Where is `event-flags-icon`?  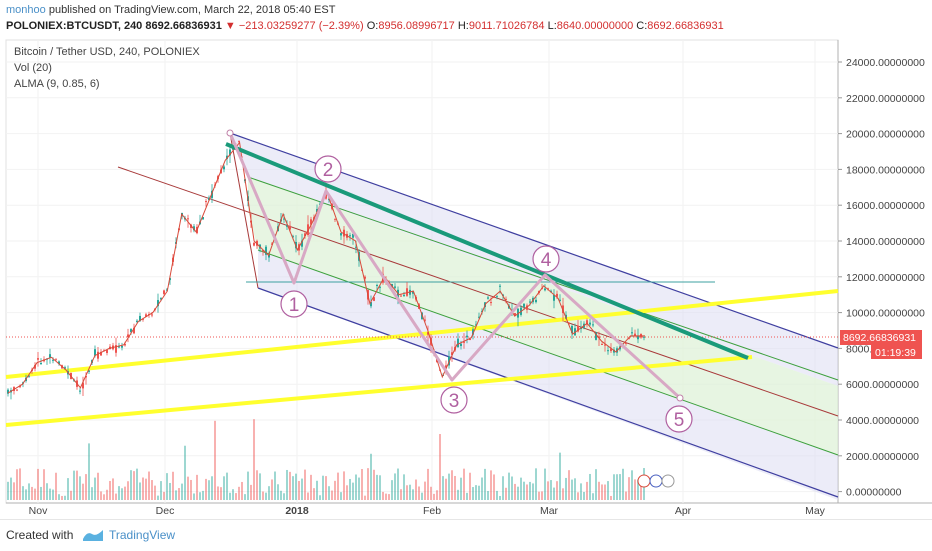 event-flags-icon is located at coordinates (656, 481).